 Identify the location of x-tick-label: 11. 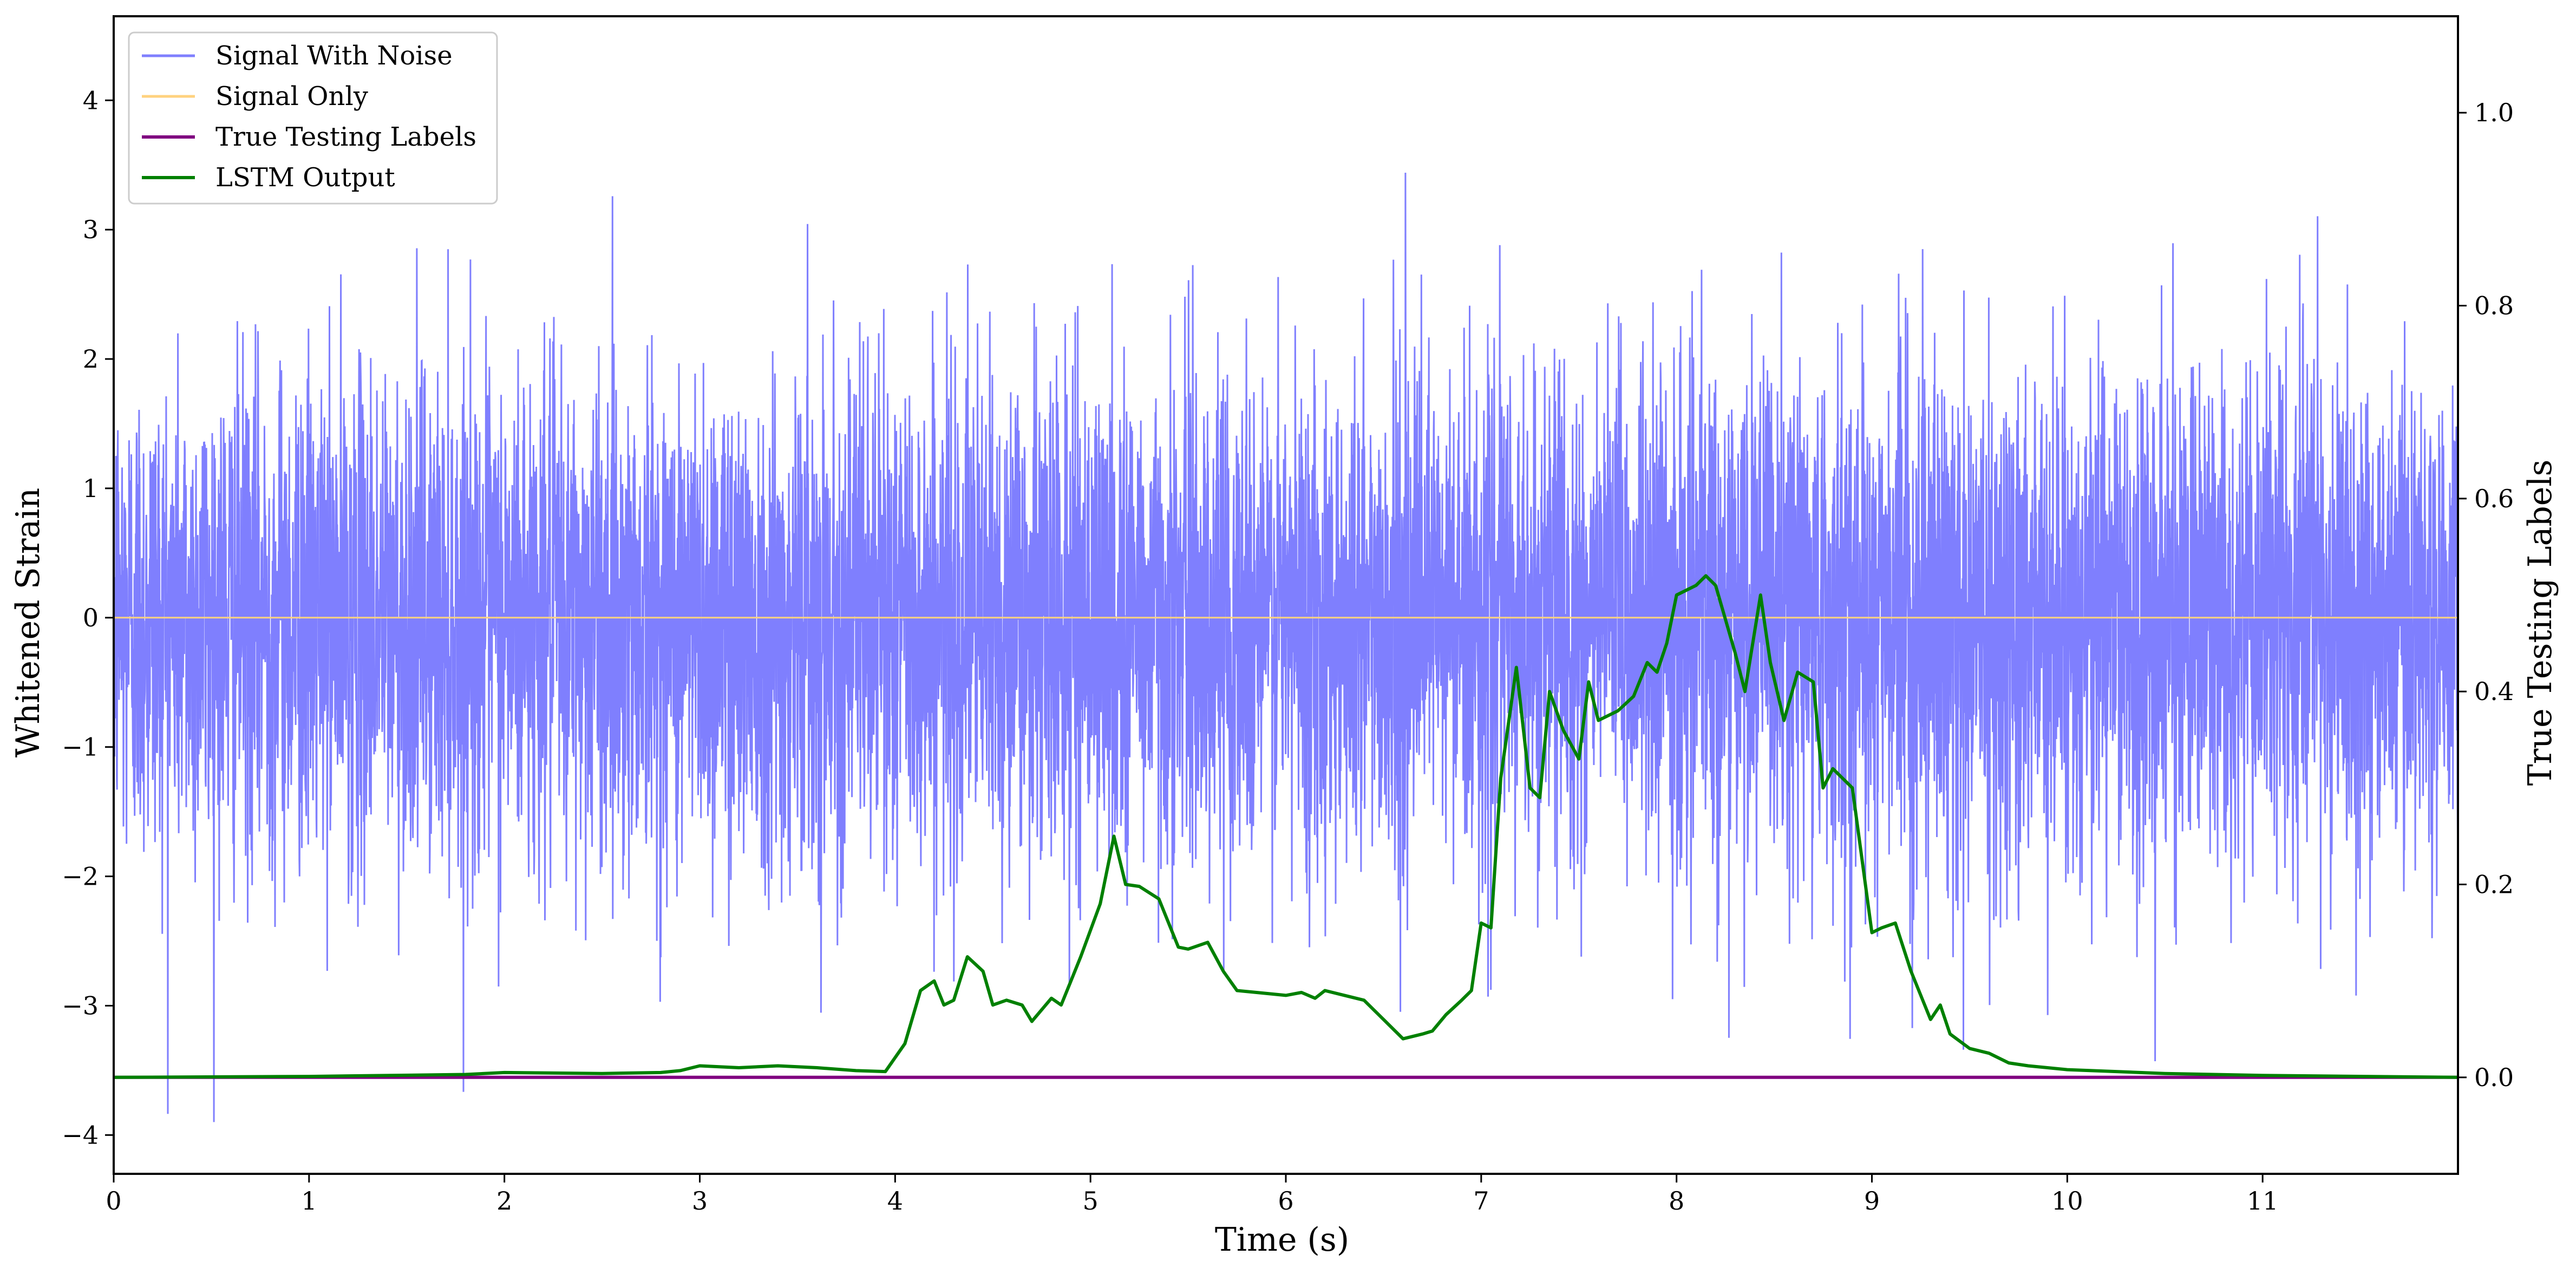
(2263, 1201).